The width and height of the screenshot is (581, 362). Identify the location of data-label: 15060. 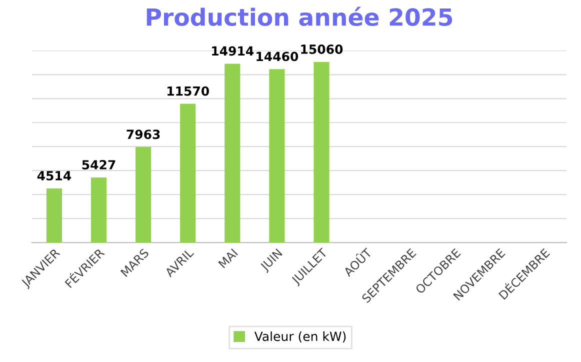
(322, 49).